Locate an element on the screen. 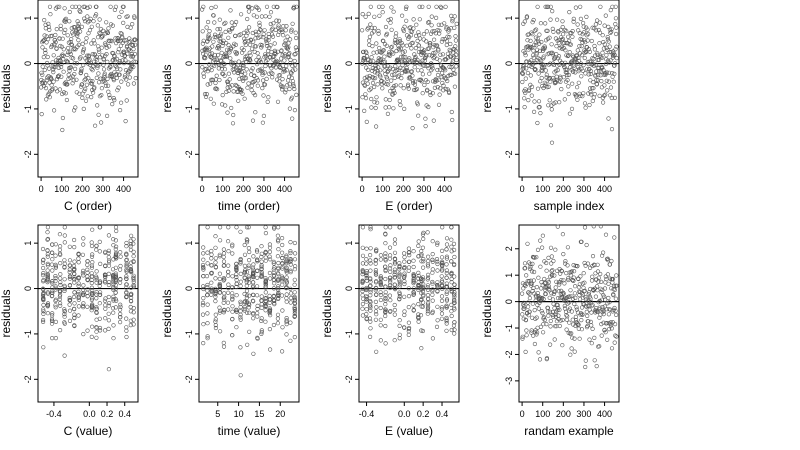  x-tick-label: 300 is located at coordinates (423, 189).